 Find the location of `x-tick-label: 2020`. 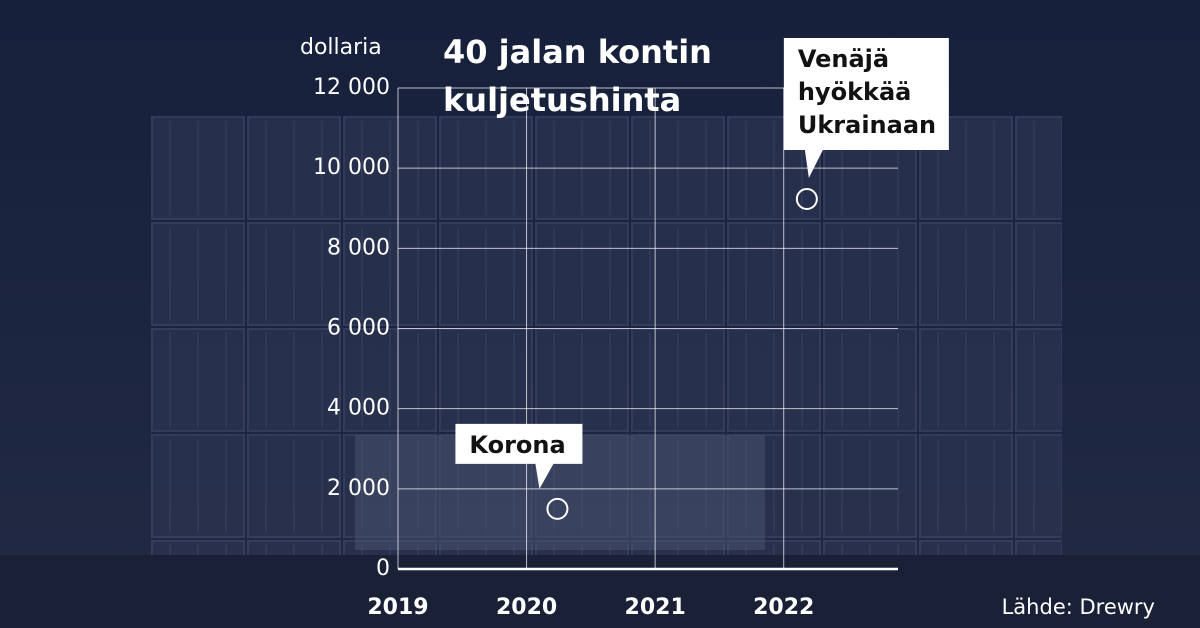

x-tick-label: 2020 is located at coordinates (526, 607).